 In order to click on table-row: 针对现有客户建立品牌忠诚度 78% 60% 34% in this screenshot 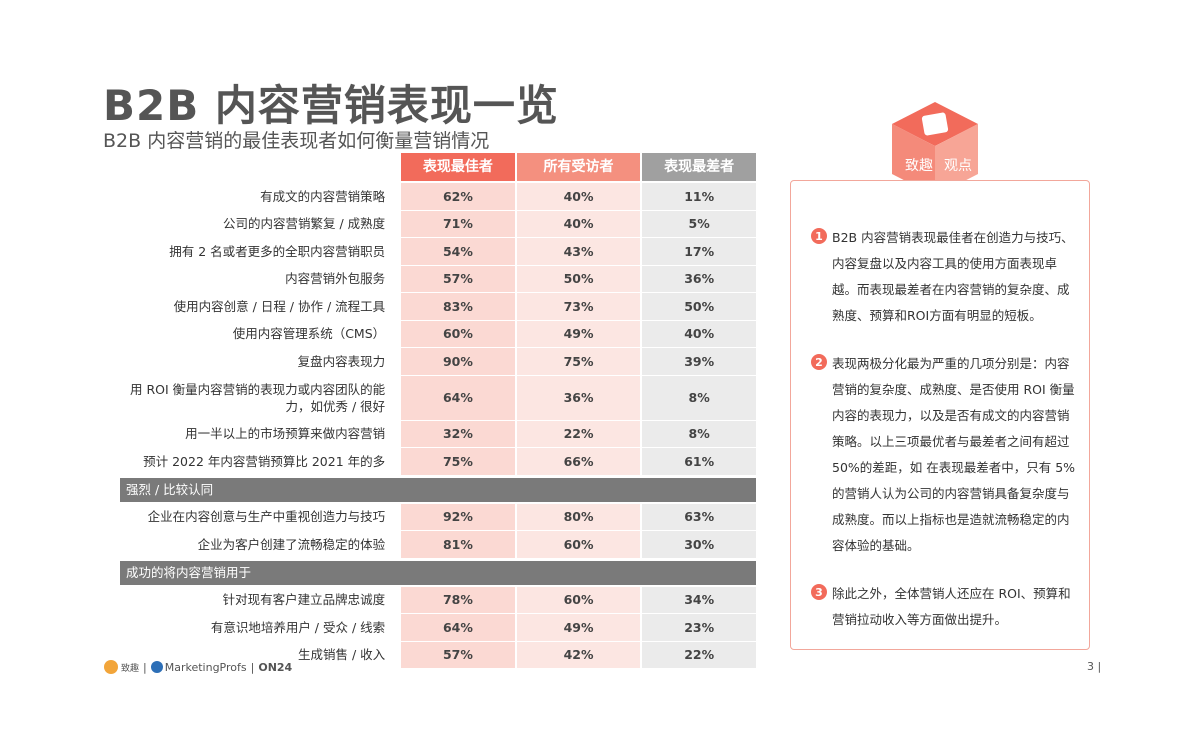, I will do `click(438, 600)`.